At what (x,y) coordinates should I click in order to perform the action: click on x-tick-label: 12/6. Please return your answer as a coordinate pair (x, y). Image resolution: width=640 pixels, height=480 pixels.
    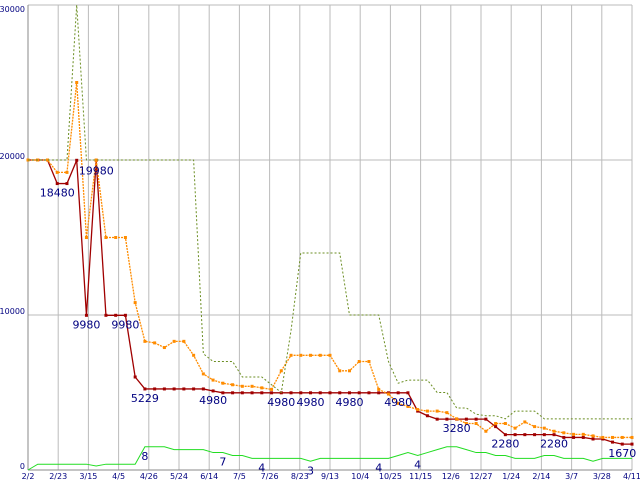
    Looking at the image, I should click on (451, 476).